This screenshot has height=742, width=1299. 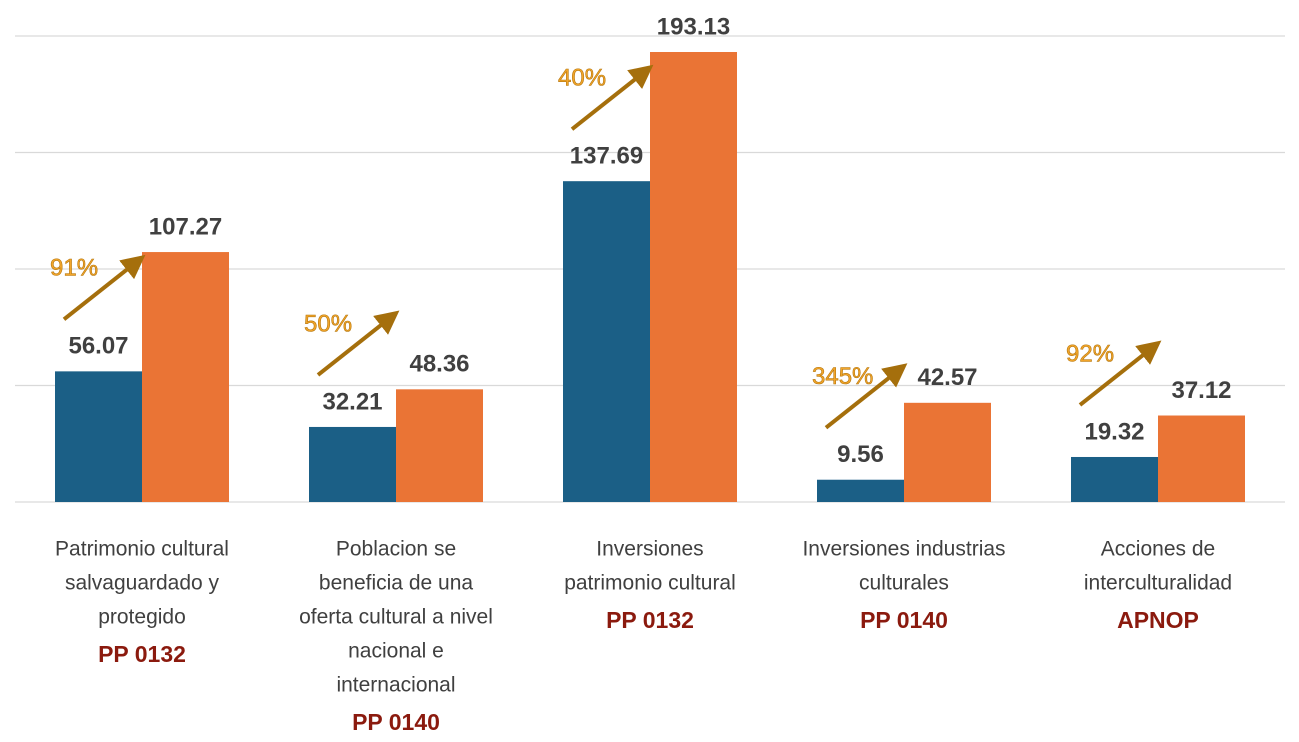 What do you see at coordinates (396, 651) in the screenshot?
I see `category-label: nacional e` at bounding box center [396, 651].